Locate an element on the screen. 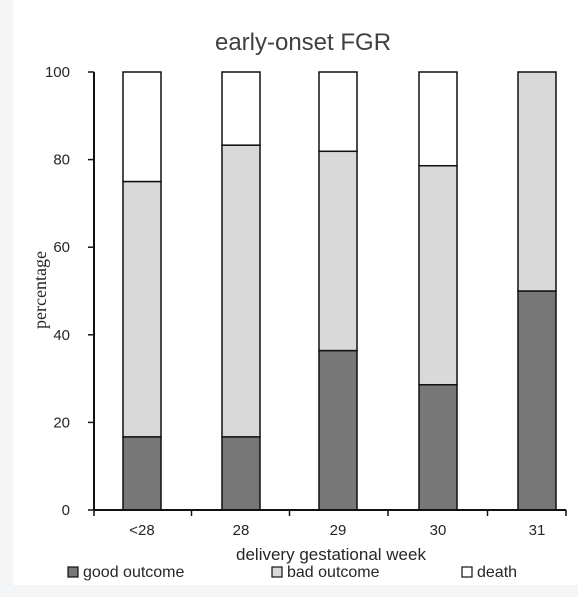 Image resolution: width=578 pixels, height=597 pixels. x-tick-label: 30 is located at coordinates (438, 530).